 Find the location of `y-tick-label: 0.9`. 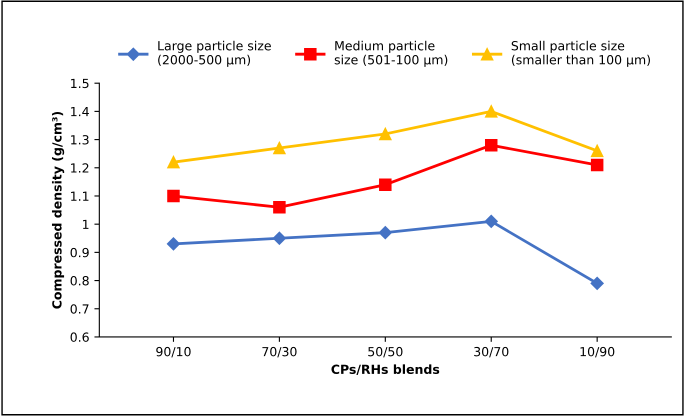

y-tick-label: 0.9 is located at coordinates (79, 253).